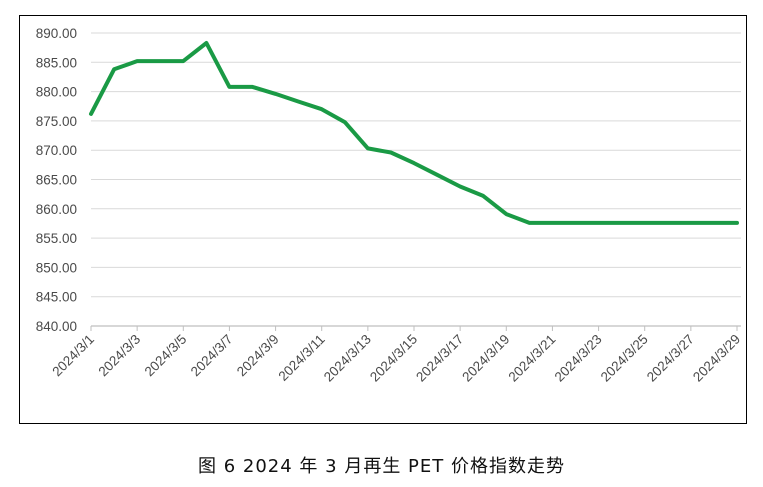 The width and height of the screenshot is (763, 487). I want to click on x-tick-label: 2024/3/21, so click(531, 358).